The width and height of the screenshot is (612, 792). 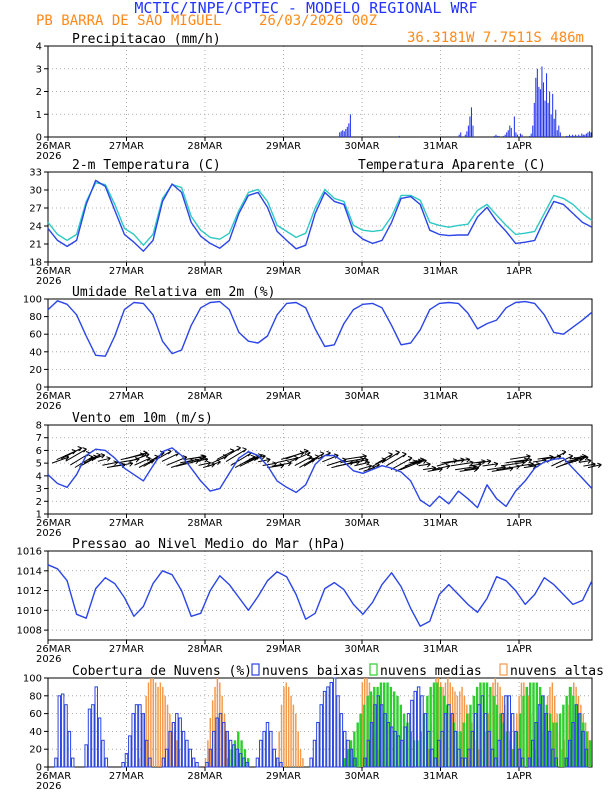 I want to click on y-tick-label: 3, so click(x=39, y=489).